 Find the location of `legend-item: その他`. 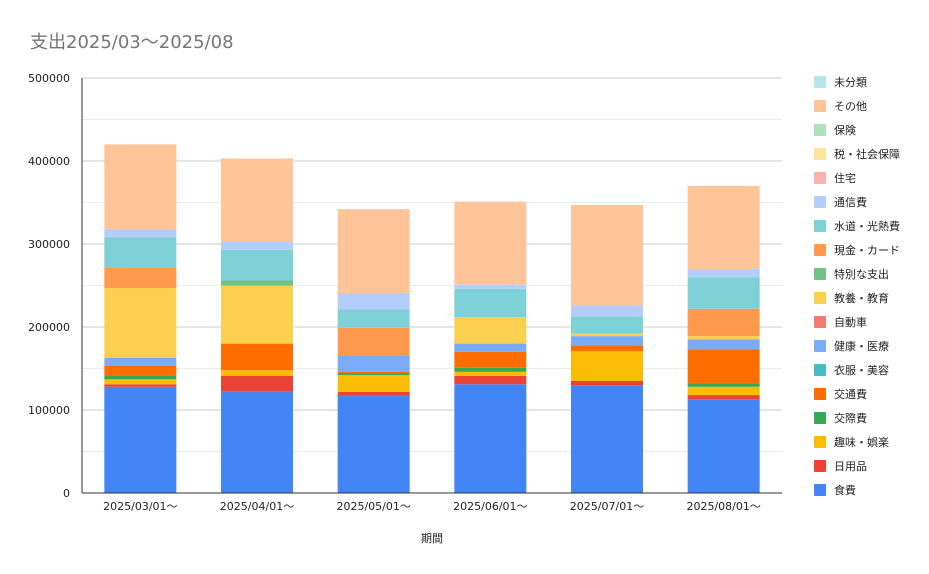

legend-item: その他 is located at coordinates (857, 106).